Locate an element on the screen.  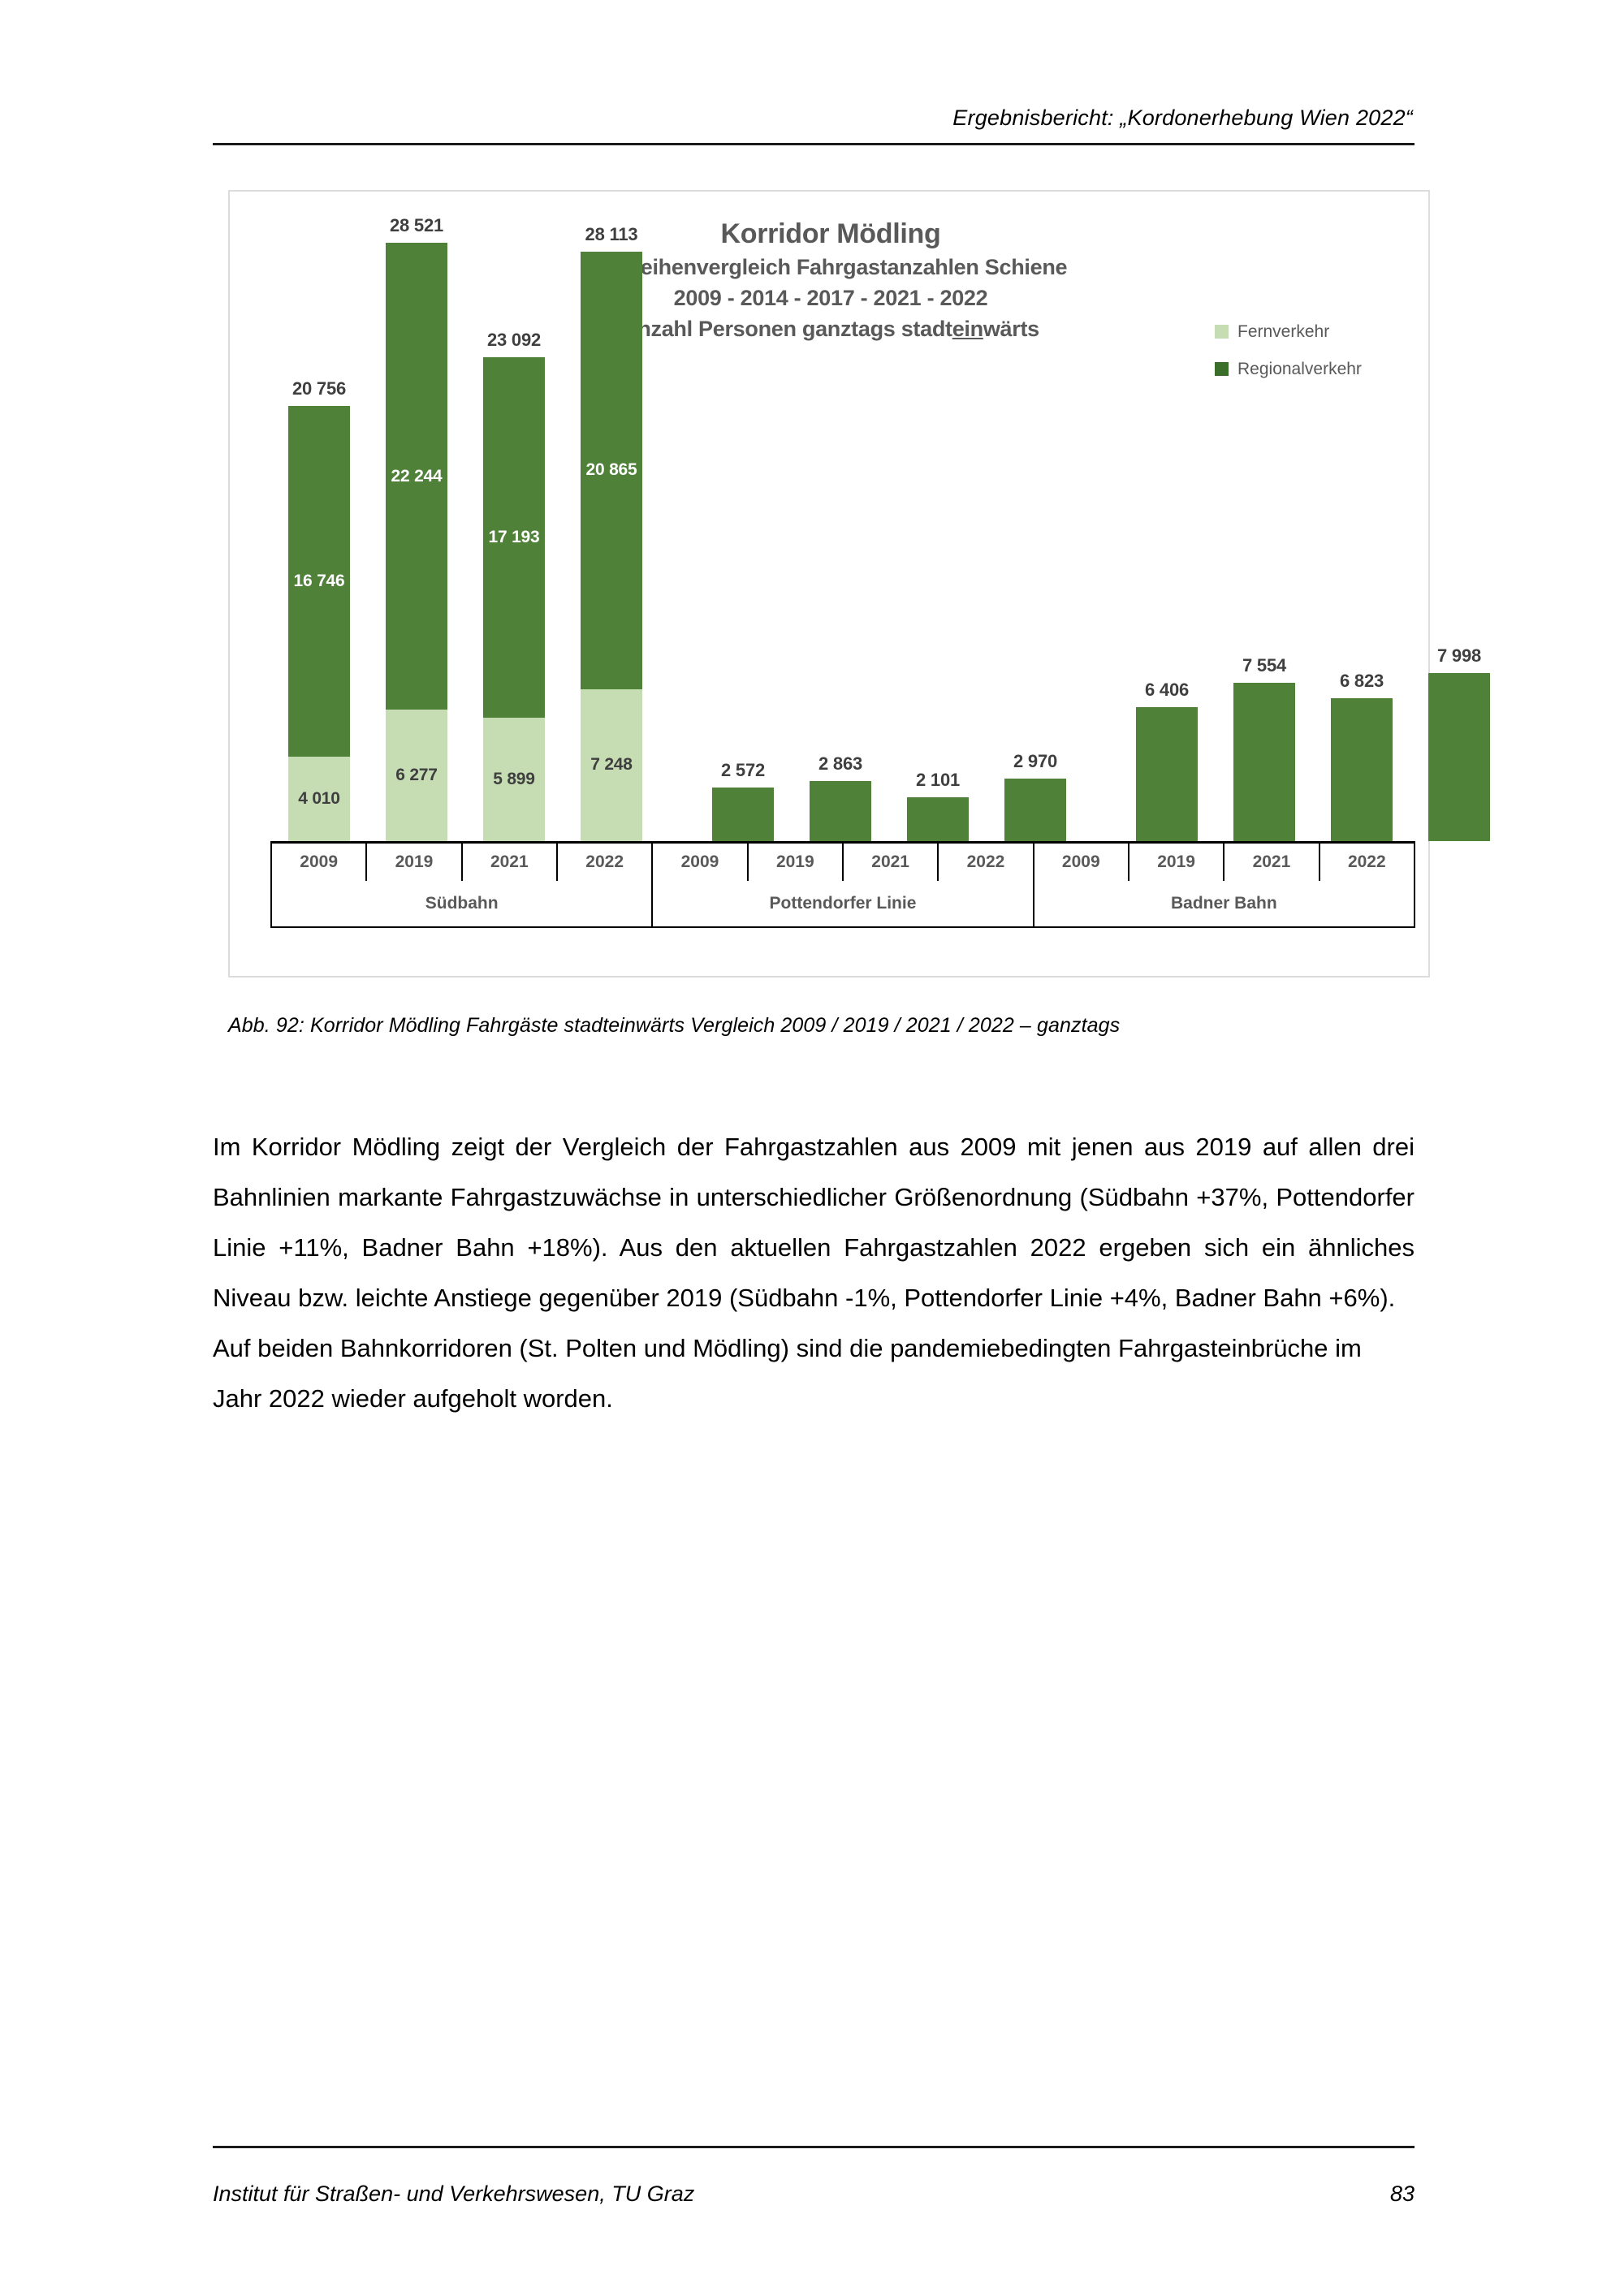
bar-total-label: 6 406 is located at coordinates (1167, 689).